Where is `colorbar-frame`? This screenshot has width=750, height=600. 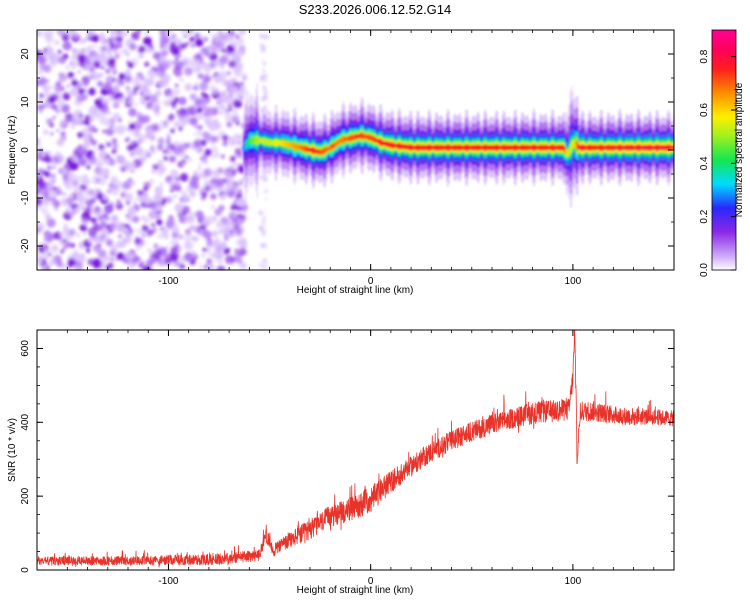 colorbar-frame is located at coordinates (724, 150).